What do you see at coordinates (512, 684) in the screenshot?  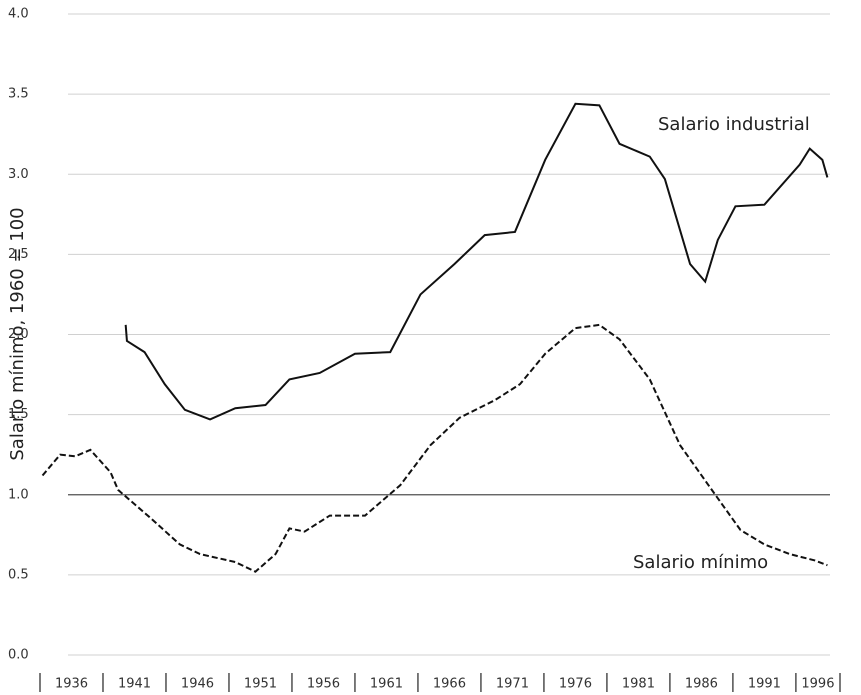 I see `x-tick-label: 1971` at bounding box center [512, 684].